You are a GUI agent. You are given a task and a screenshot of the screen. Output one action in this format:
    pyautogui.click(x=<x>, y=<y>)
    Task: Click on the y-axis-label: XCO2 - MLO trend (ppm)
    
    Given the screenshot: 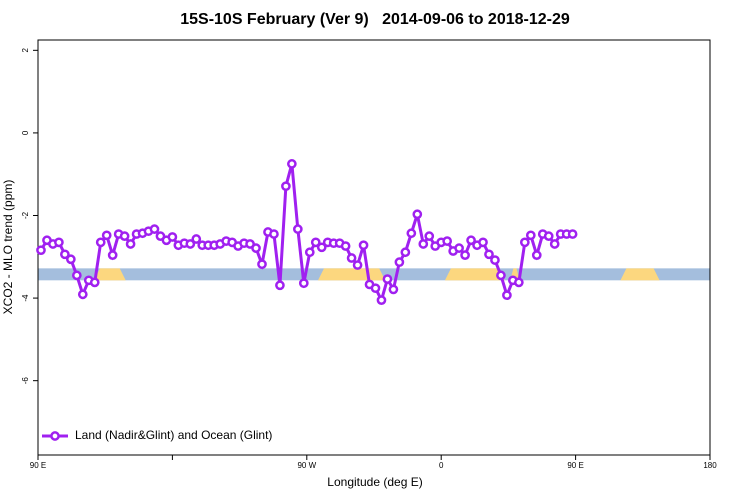 What is the action you would take?
    pyautogui.click(x=8, y=247)
    